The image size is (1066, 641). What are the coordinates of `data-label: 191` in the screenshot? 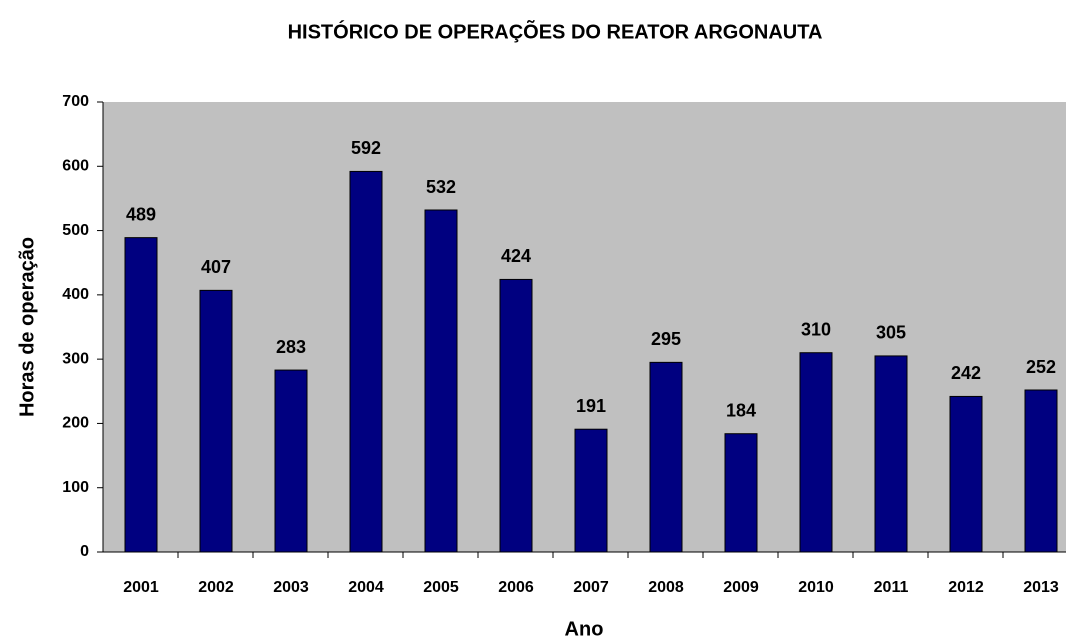 It's located at (591, 406).